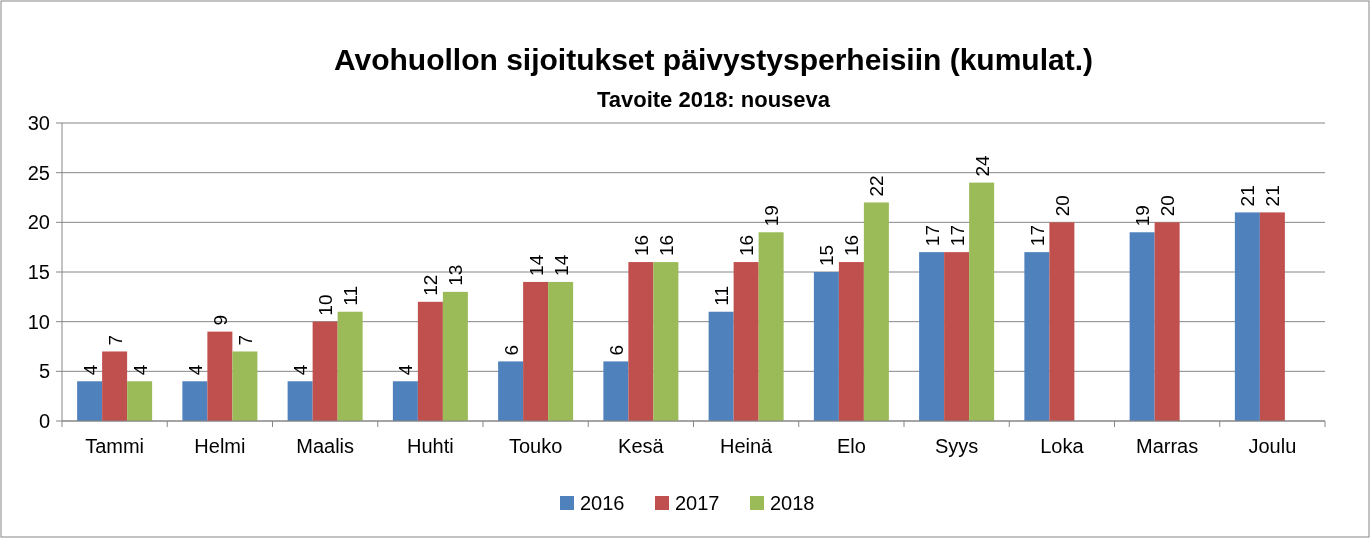 This screenshot has height=538, width=1370. Describe the element at coordinates (220, 320) in the screenshot. I see `data-label: 9` at that location.